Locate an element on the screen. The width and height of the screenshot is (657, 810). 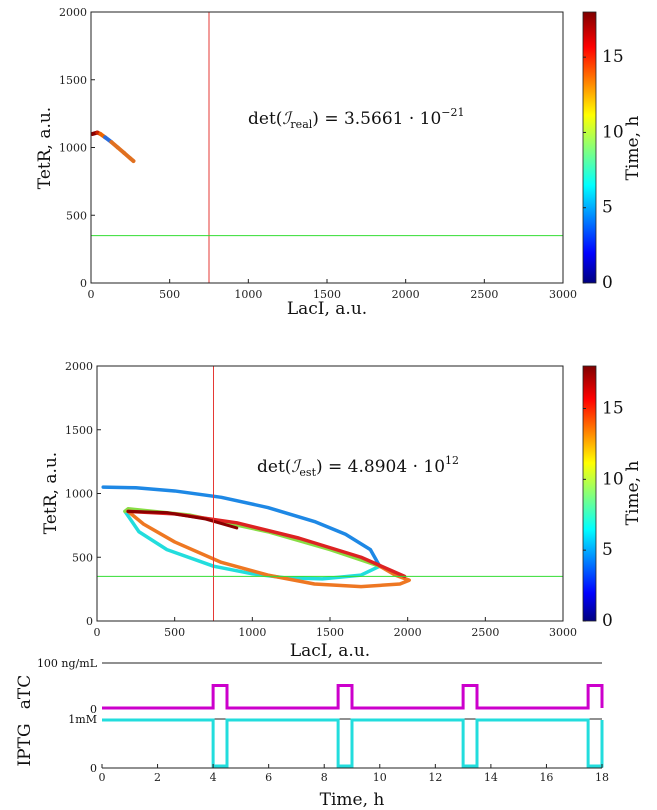
mid-xtick-label: 0 is located at coordinates (97, 632).